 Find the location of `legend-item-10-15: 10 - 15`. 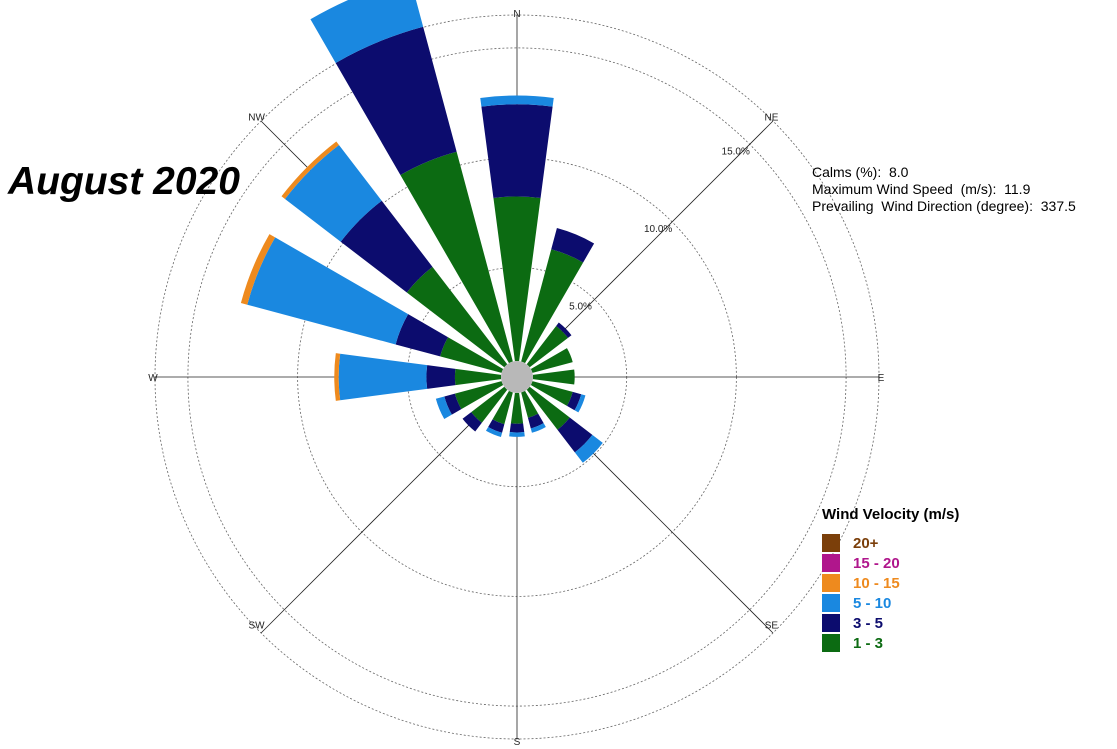

legend-item-10-15: 10 - 15 is located at coordinates (890, 583).